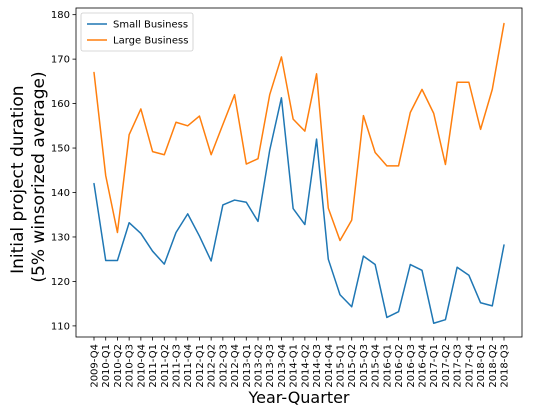 This screenshot has width=533, height=413. Describe the element at coordinates (364, 366) in the screenshot. I see `x-tick-label: 2015-Q3` at that location.